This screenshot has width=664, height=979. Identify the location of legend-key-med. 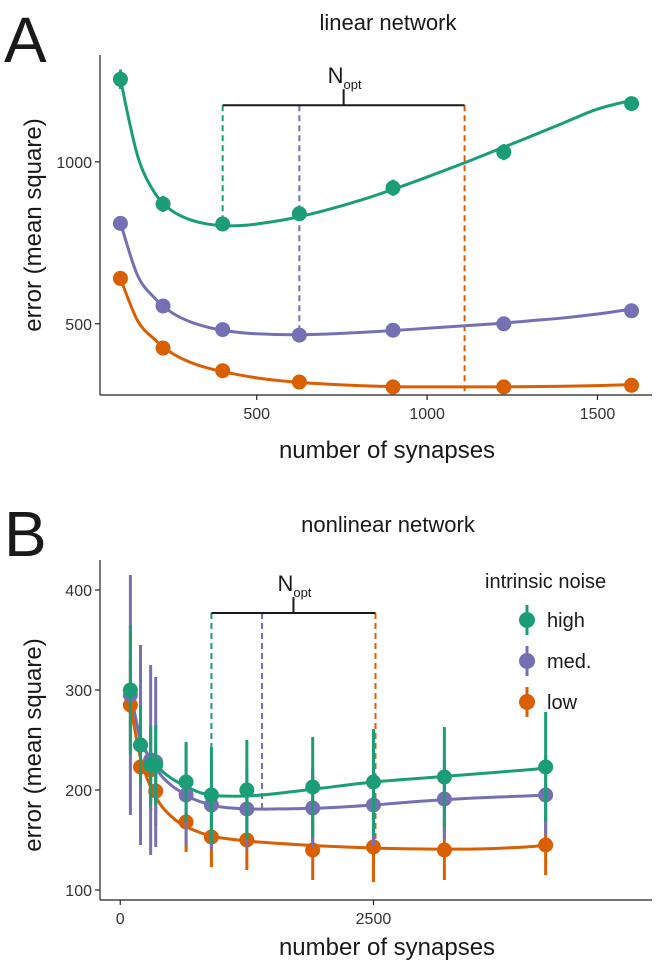
(527, 661).